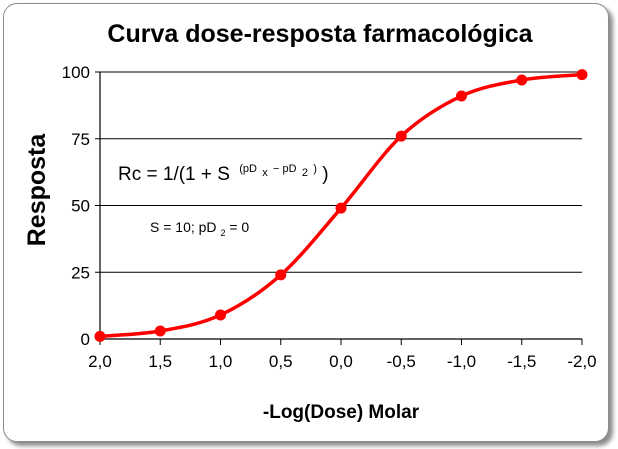  Describe the element at coordinates (183, 227) in the screenshot. I see `note-part1: S = 10; pD` at that location.